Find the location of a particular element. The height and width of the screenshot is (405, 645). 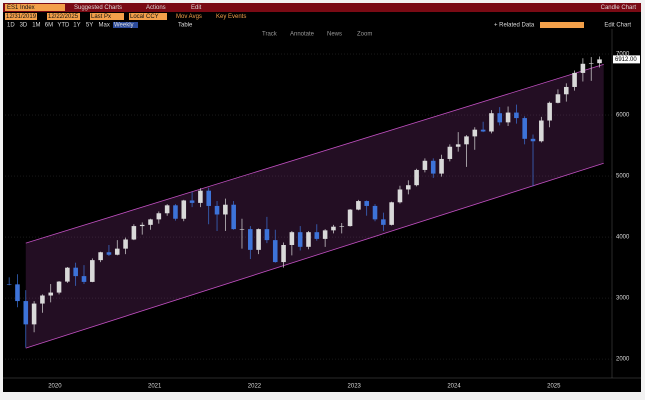

range-button: 1Y is located at coordinates (76, 26).